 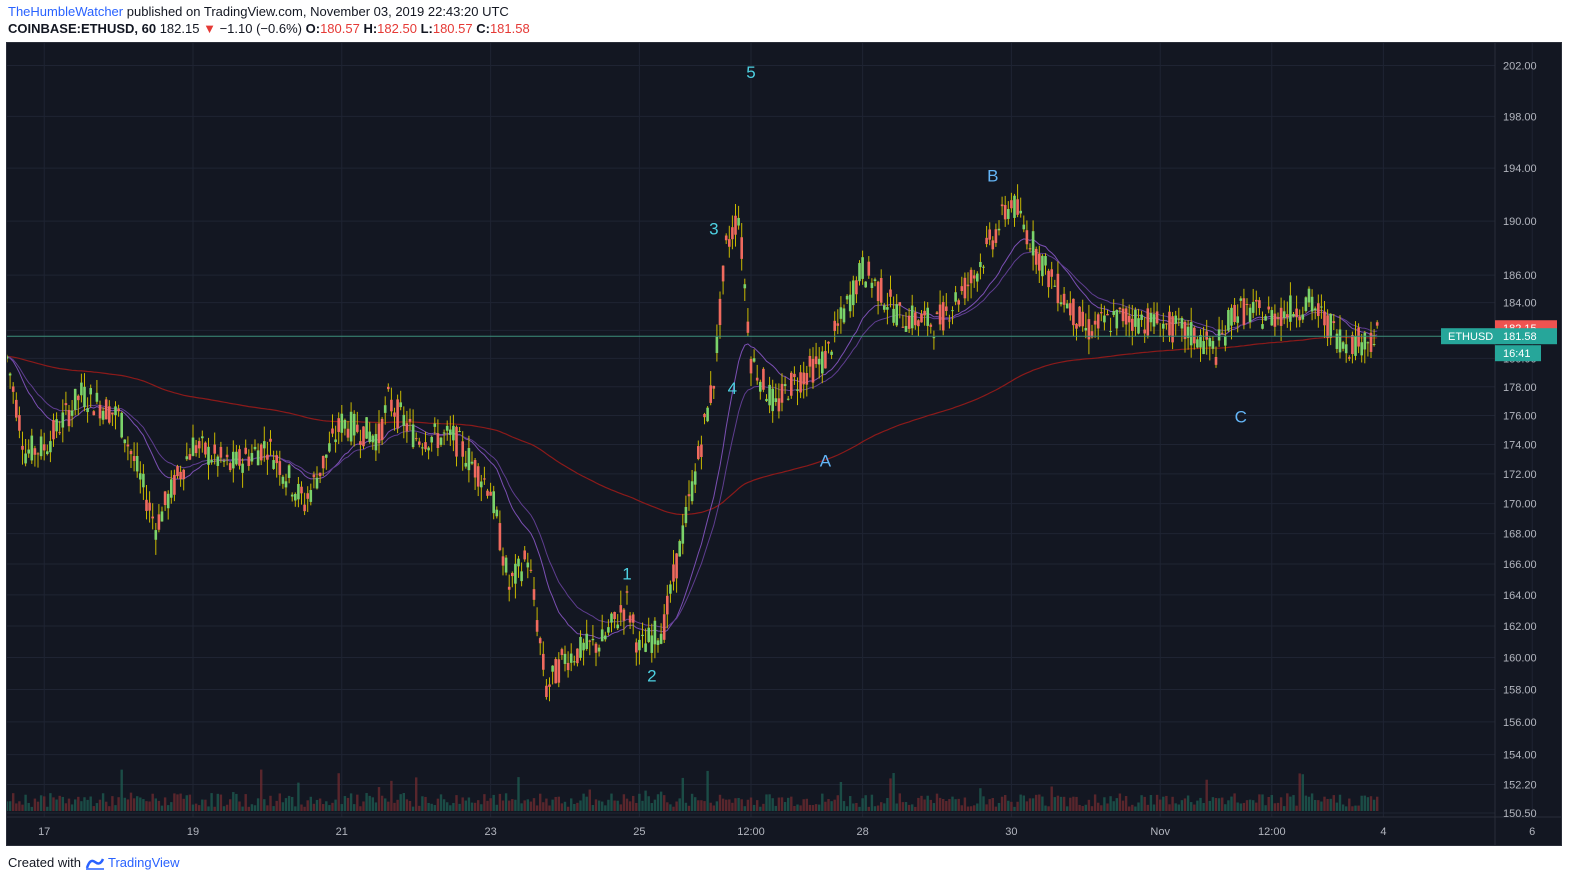 What do you see at coordinates (1160, 832) in the screenshot?
I see `x-tick-label: Nov` at bounding box center [1160, 832].